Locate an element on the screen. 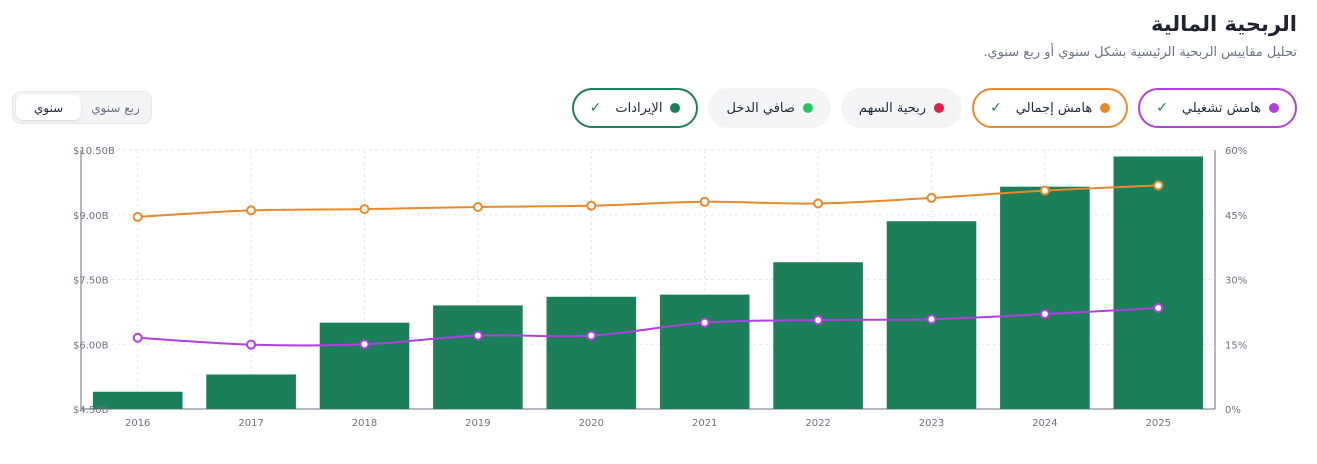 Image resolution: width=1317 pixels, height=464 pixels. y-left-tick-label: $4.50B is located at coordinates (91, 410).